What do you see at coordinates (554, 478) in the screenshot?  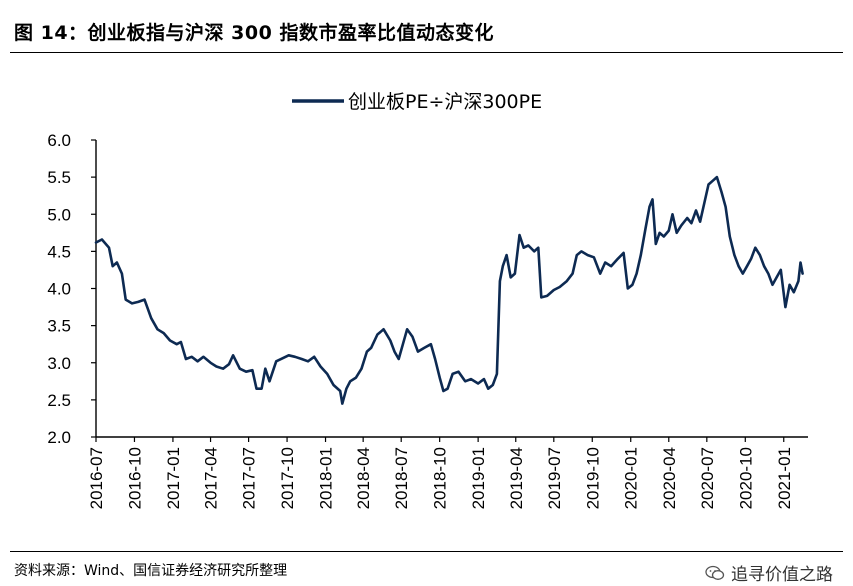 I see `x-tick-label: 2019-07` at bounding box center [554, 478].